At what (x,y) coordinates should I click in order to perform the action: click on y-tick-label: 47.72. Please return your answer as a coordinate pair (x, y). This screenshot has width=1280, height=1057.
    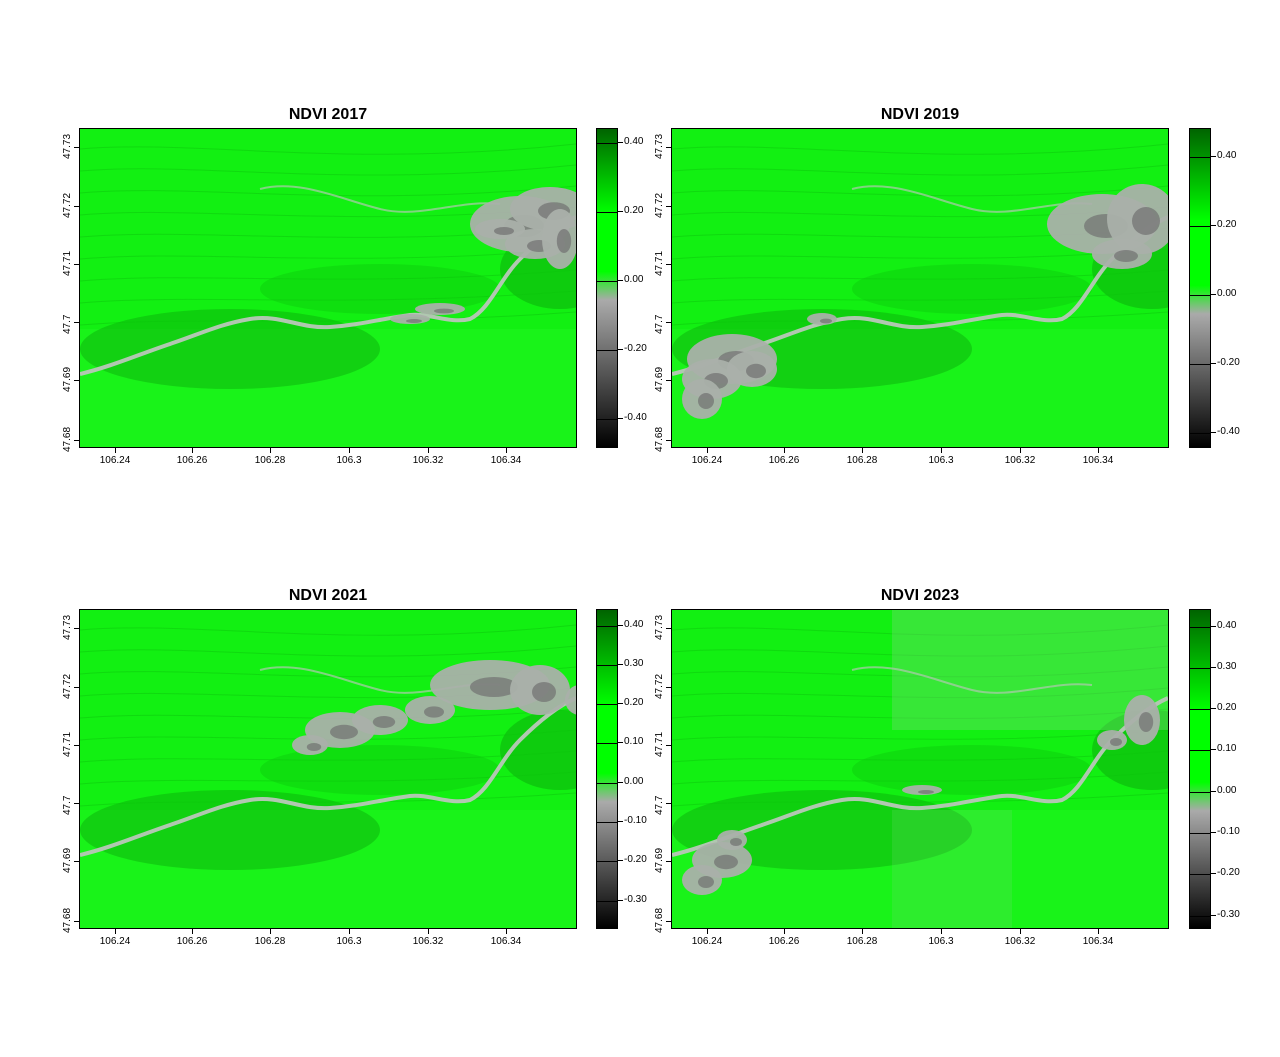
    Looking at the image, I should click on (659, 205).